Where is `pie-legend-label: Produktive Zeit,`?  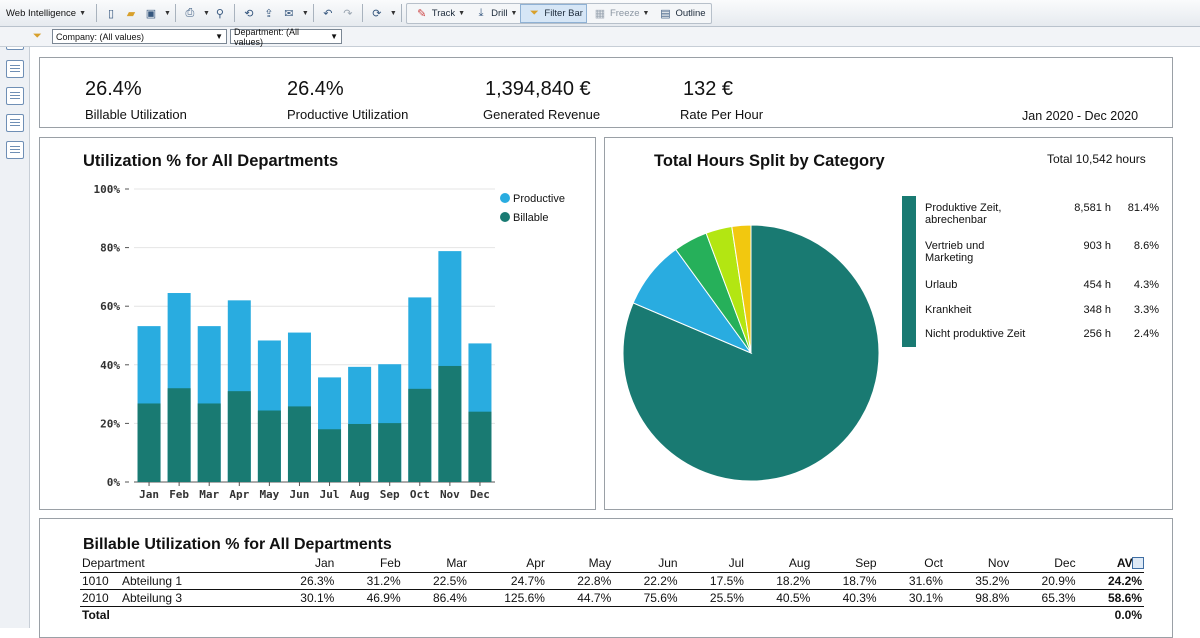 pie-legend-label: Produktive Zeit, is located at coordinates (963, 208).